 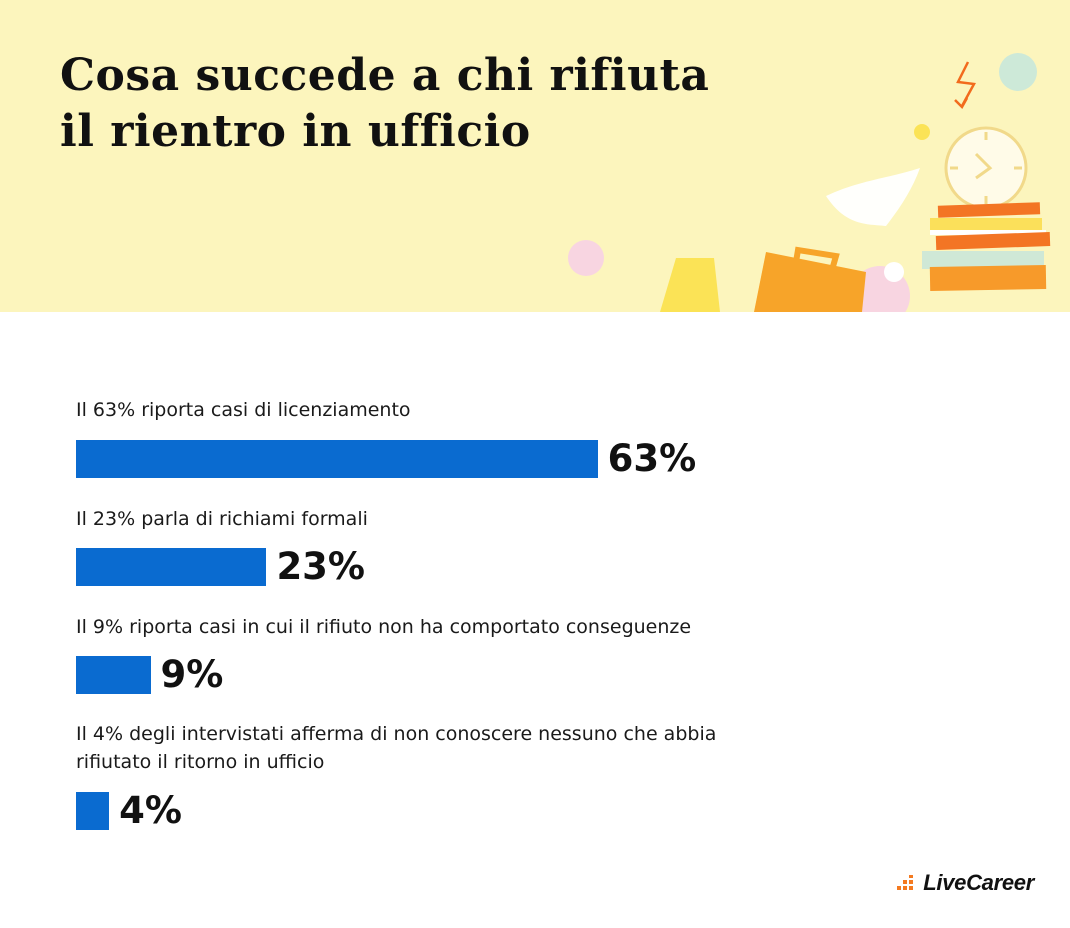 I want to click on value-label: 23%, so click(x=320, y=566).